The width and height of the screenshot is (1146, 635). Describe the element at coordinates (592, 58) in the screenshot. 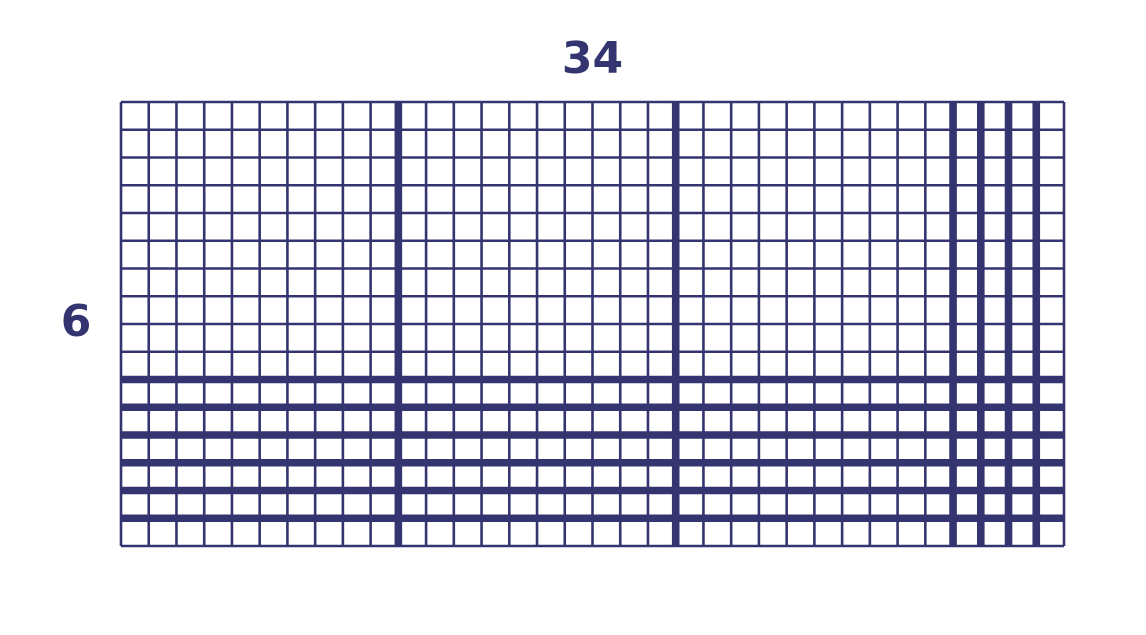

I see `grid-width-label: 34` at that location.